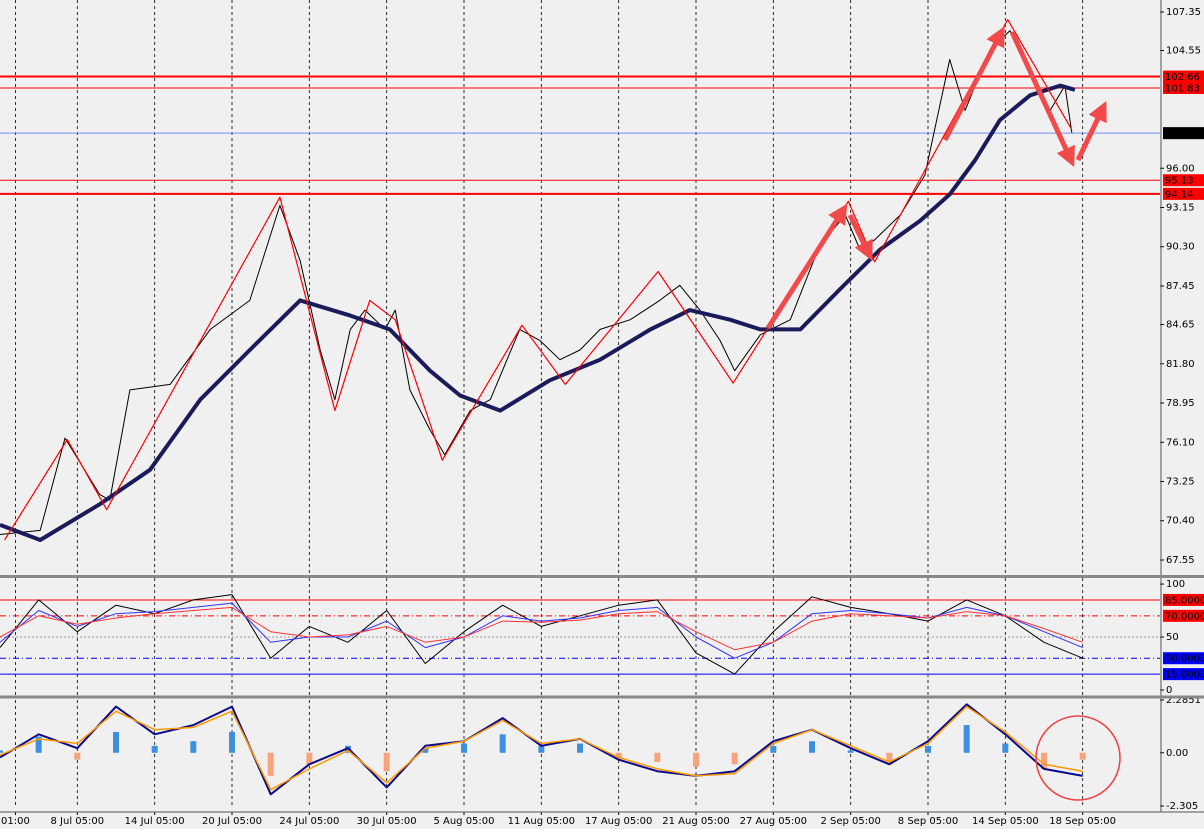  What do you see at coordinates (1082, 821) in the screenshot?
I see `x-tick-label: 18 Sep 05:00` at bounding box center [1082, 821].